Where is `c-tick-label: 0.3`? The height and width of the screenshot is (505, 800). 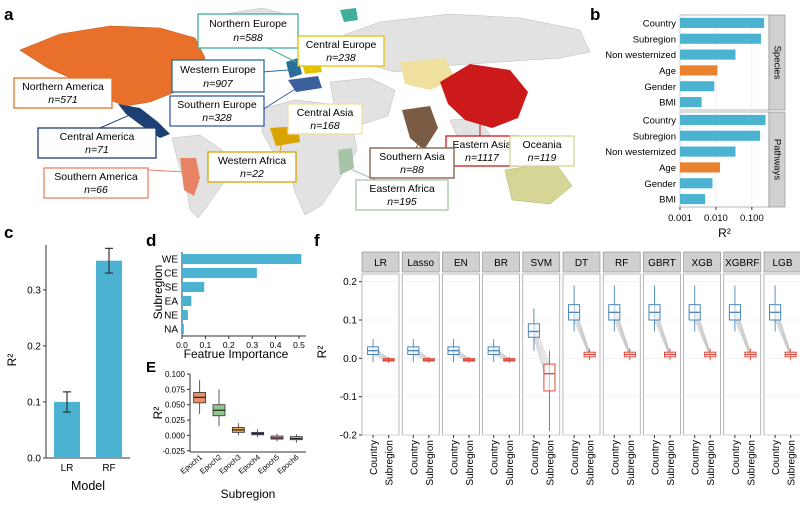
c-tick-label: 0.3 is located at coordinates (34, 290).